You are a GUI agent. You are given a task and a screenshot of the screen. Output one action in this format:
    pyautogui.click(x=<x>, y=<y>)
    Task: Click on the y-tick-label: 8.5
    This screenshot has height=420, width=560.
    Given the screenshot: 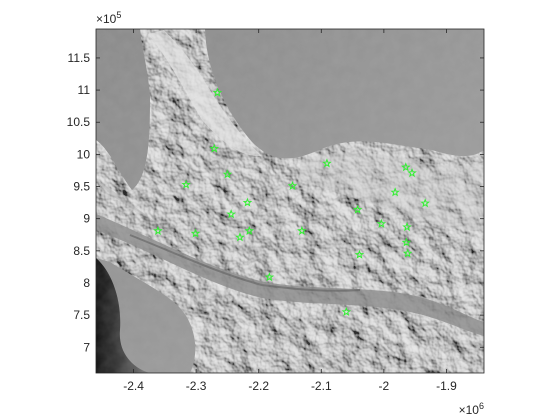 What is the action you would take?
    pyautogui.click(x=81, y=251)
    